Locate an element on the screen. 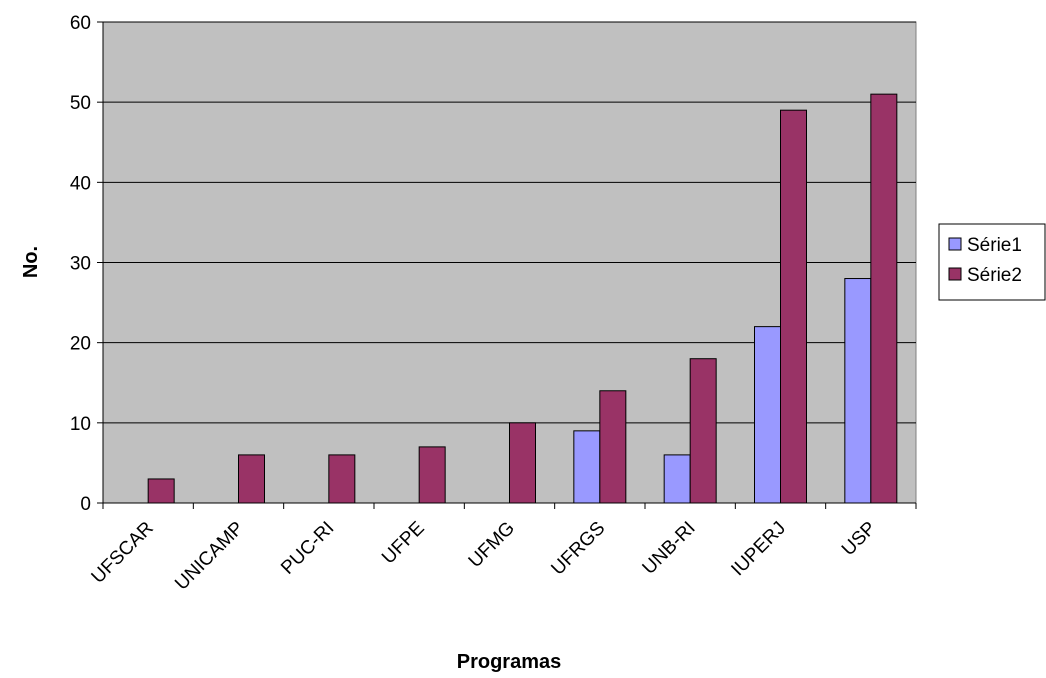 This screenshot has height=678, width=1046. x-tick-label: UFPE is located at coordinates (403, 543).